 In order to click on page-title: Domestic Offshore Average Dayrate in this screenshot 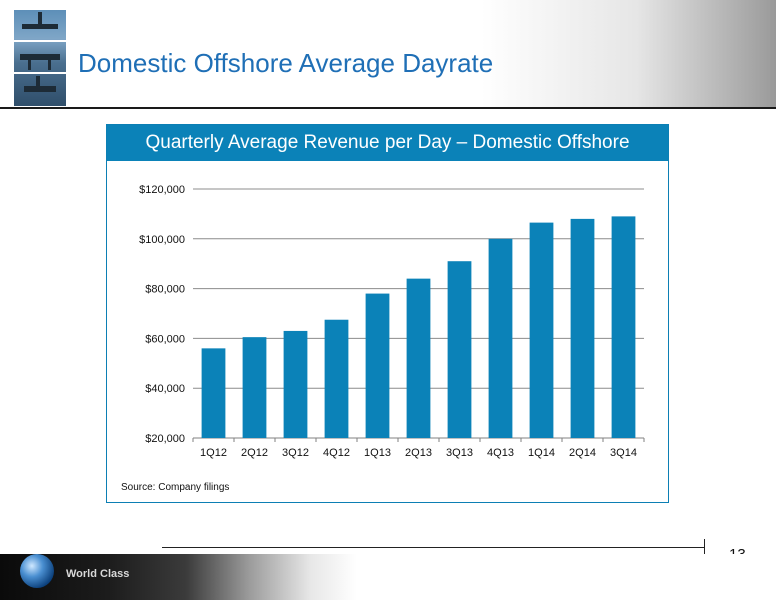, I will do `click(286, 63)`.